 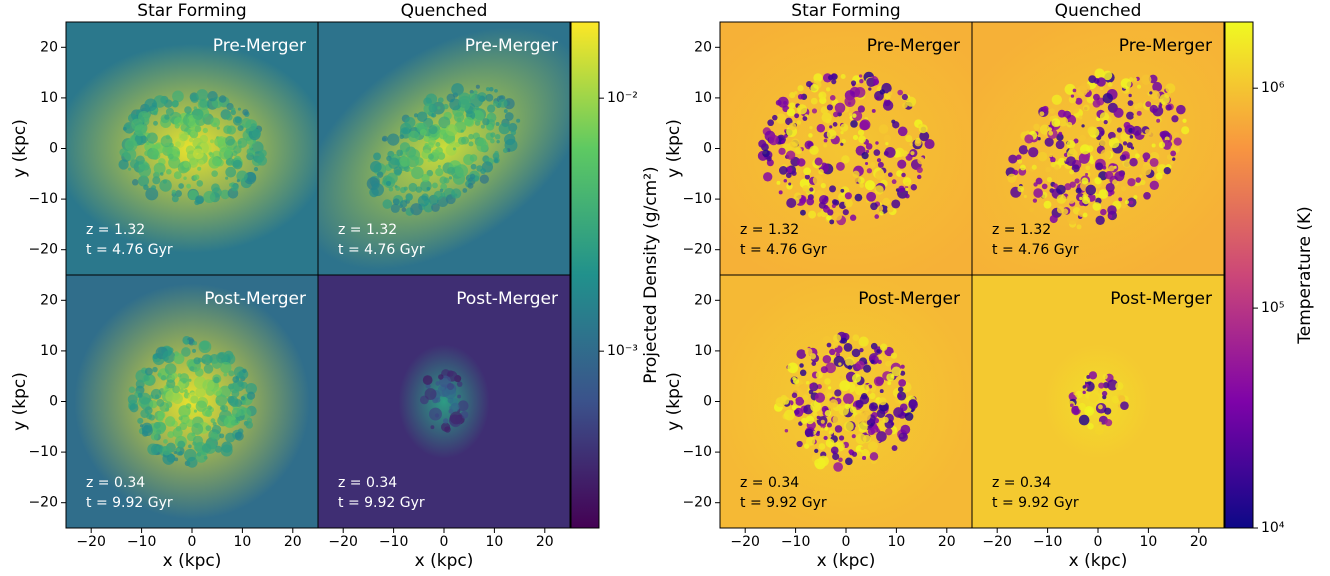 I want to click on y-axis-label: y (kpc), so click(x=674, y=401).